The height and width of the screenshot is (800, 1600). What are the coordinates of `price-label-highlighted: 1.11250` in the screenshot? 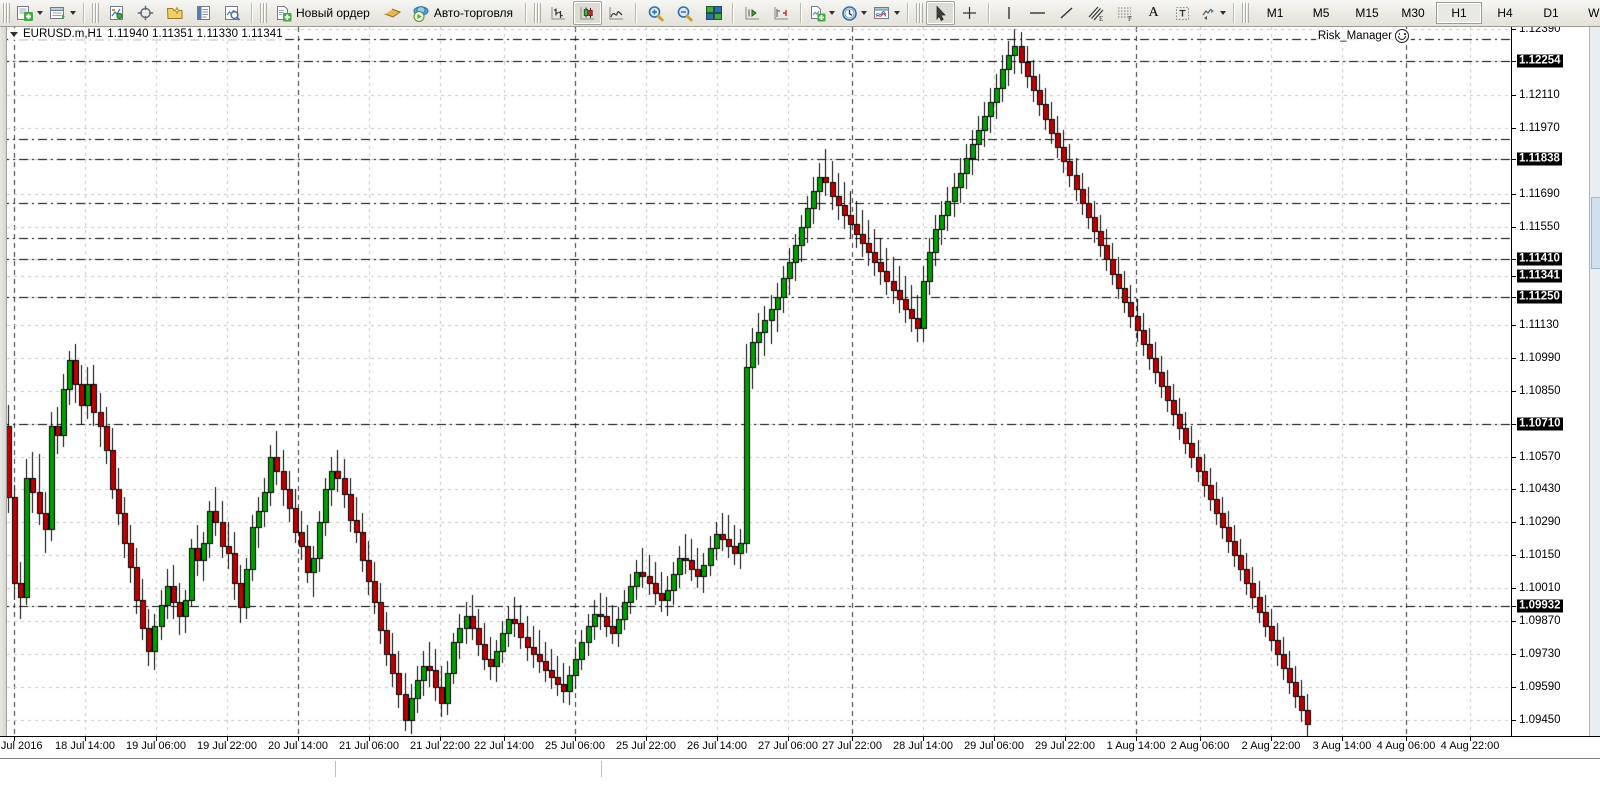 It's located at (1539, 297).